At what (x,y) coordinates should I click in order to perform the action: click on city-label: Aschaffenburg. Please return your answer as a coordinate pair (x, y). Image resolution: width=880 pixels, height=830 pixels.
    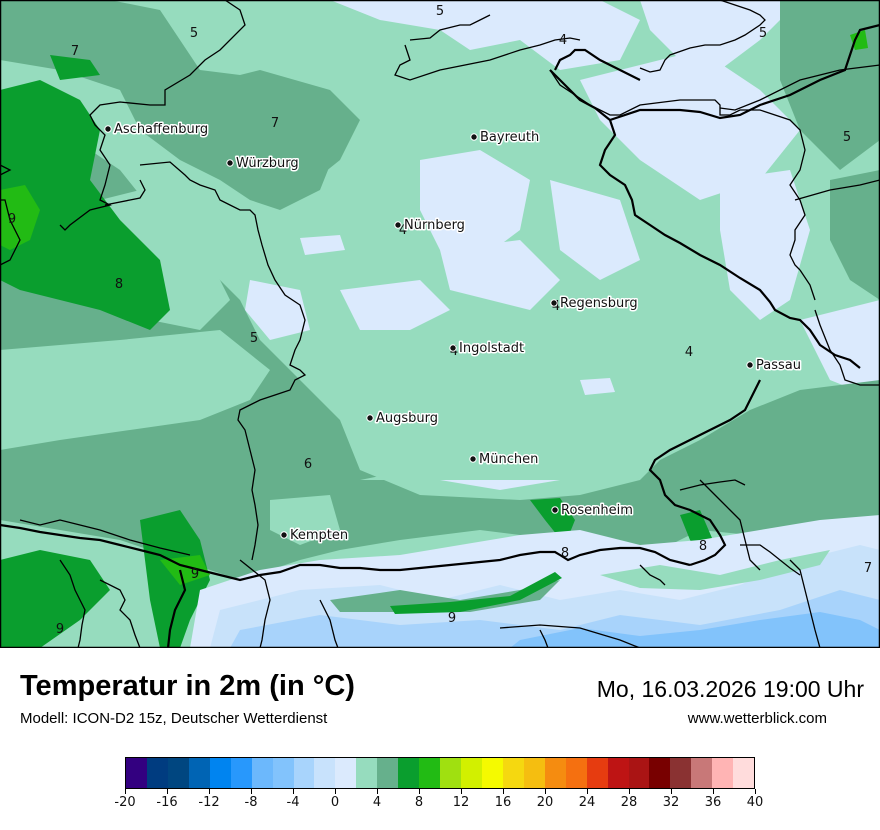
    Looking at the image, I should click on (161, 129).